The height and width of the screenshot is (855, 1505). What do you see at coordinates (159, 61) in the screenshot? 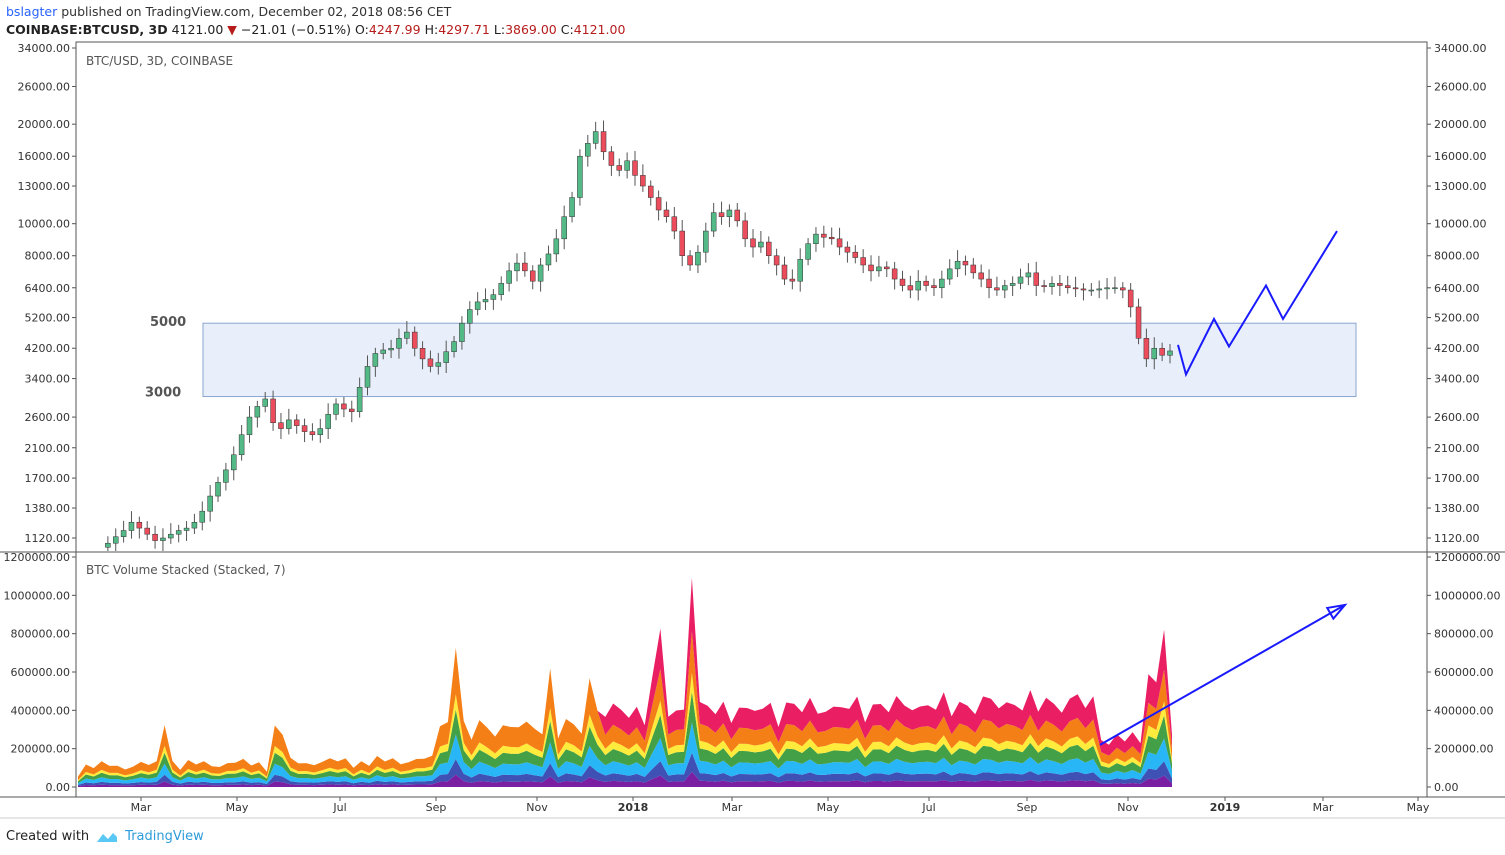
I see `price-pane-title: BTC/USD, 3D, COINBASE` at bounding box center [159, 61].